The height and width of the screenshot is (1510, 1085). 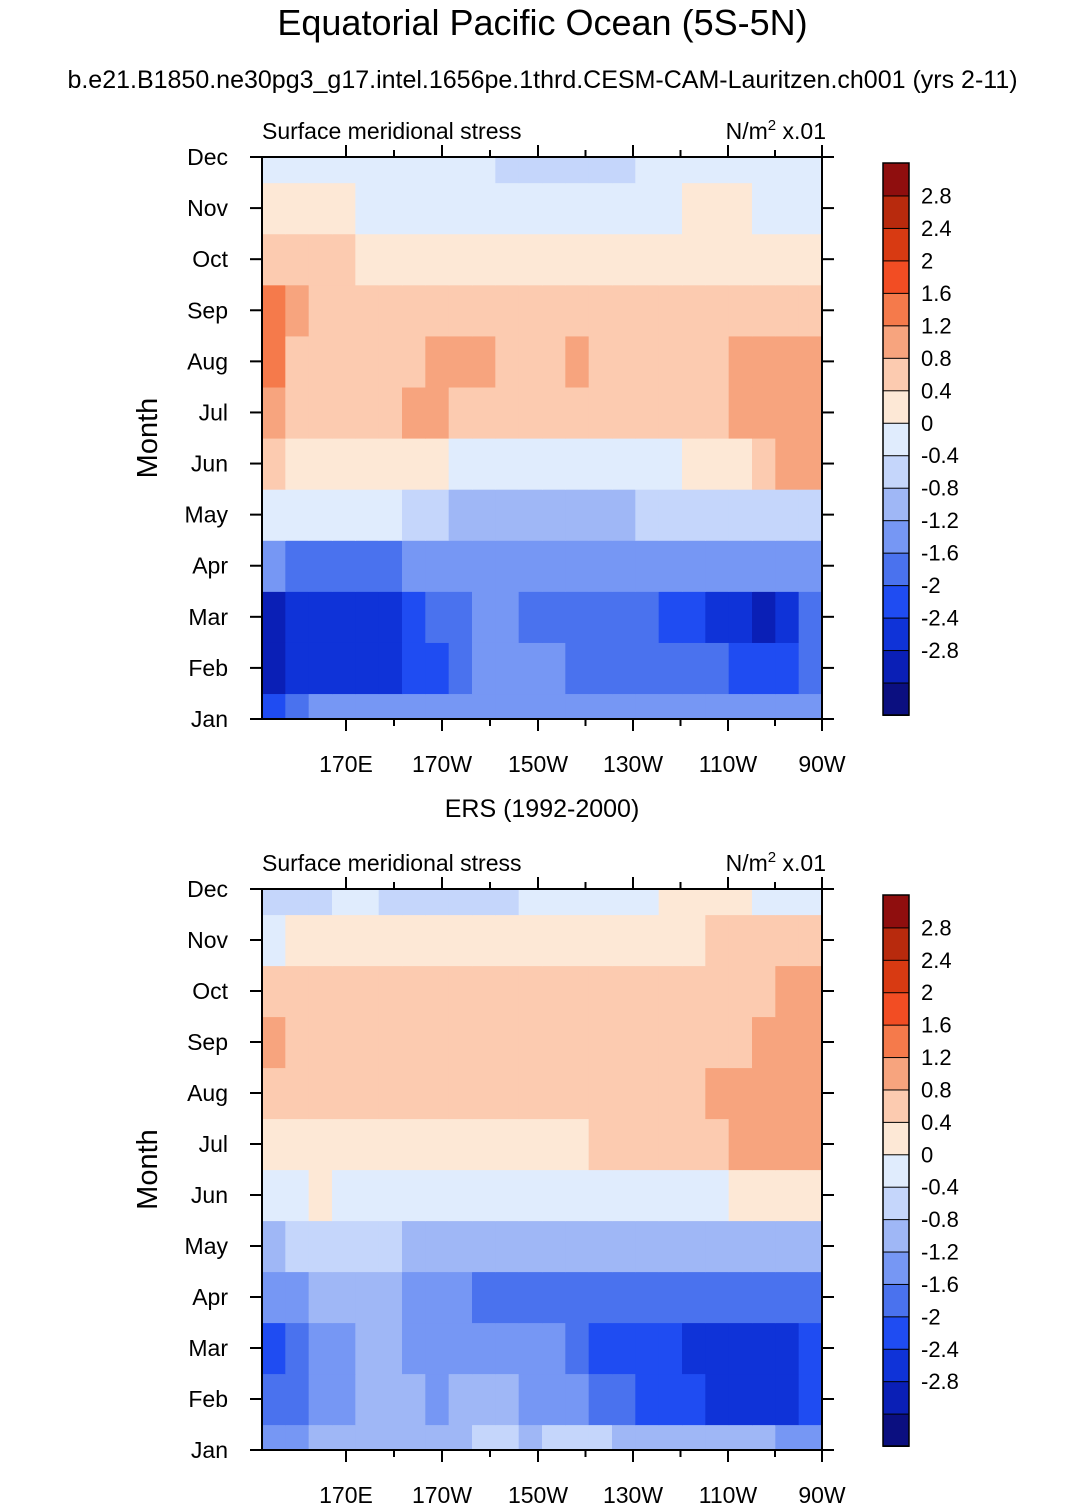 I want to click on y-tick-label: Mar, so click(x=208, y=617).